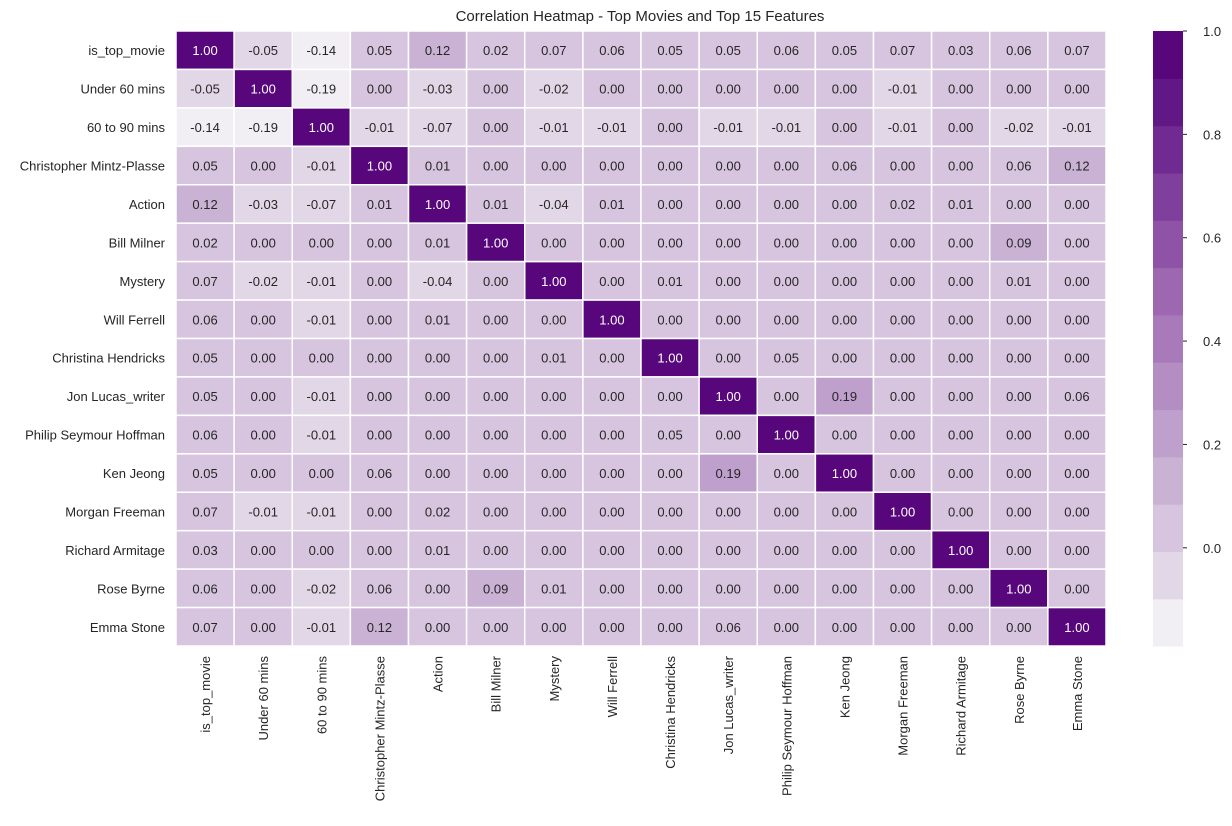  I want to click on cell-value-label: -0.04, so click(554, 204).